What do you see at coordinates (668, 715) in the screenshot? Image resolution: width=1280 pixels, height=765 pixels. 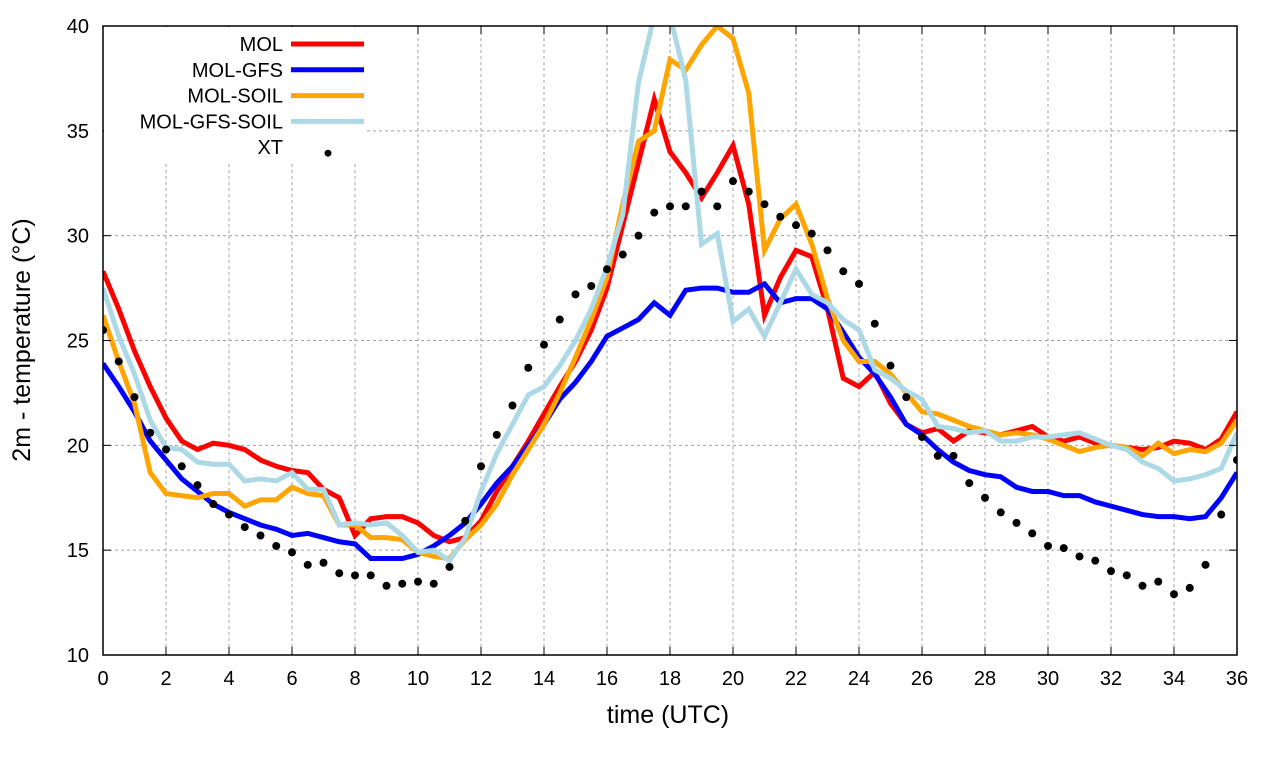 I see `x-axis-label: time (UTC)` at bounding box center [668, 715].